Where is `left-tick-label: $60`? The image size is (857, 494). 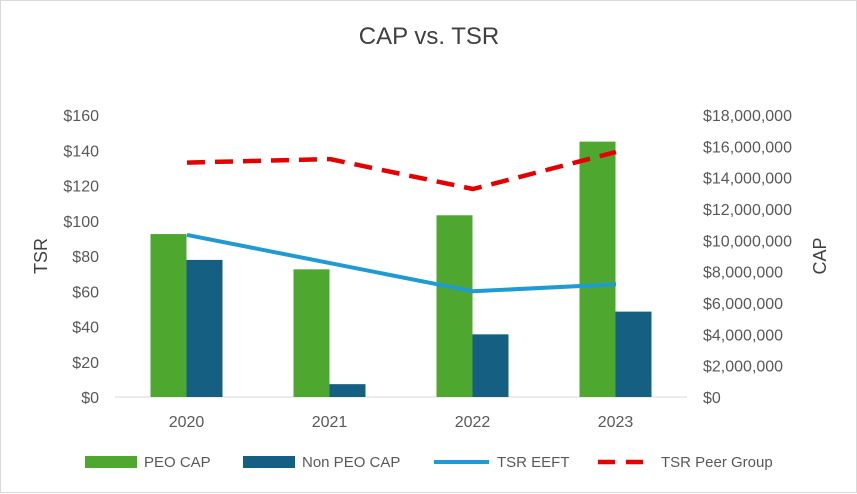 left-tick-label: $60 is located at coordinates (85, 292).